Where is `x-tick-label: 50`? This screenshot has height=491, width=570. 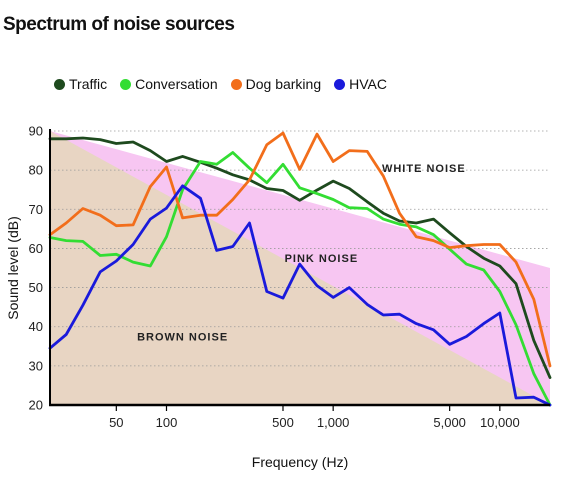
x-tick-label: 50 is located at coordinates (116, 422).